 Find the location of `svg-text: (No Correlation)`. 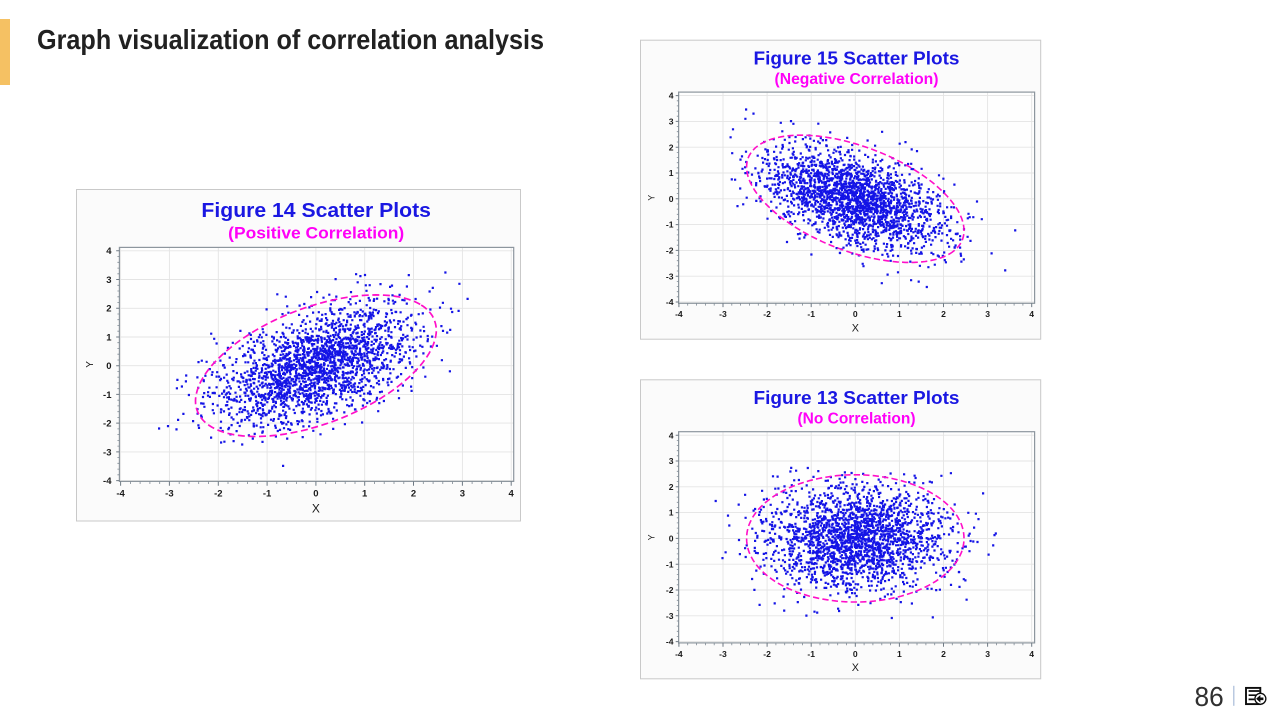

svg-text: (No Correlation) is located at coordinates (857, 419).